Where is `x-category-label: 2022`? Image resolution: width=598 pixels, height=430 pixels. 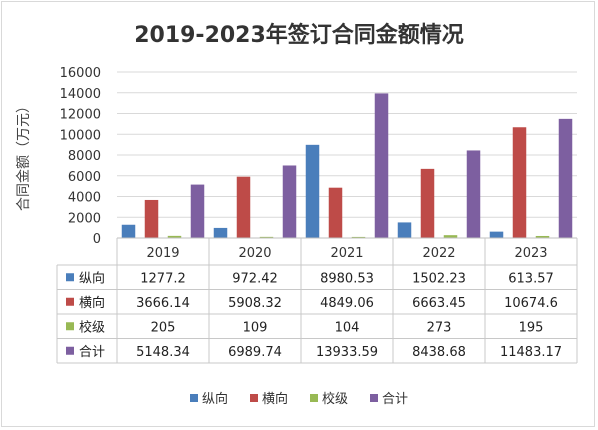
x-category-label: 2022 is located at coordinates (438, 253).